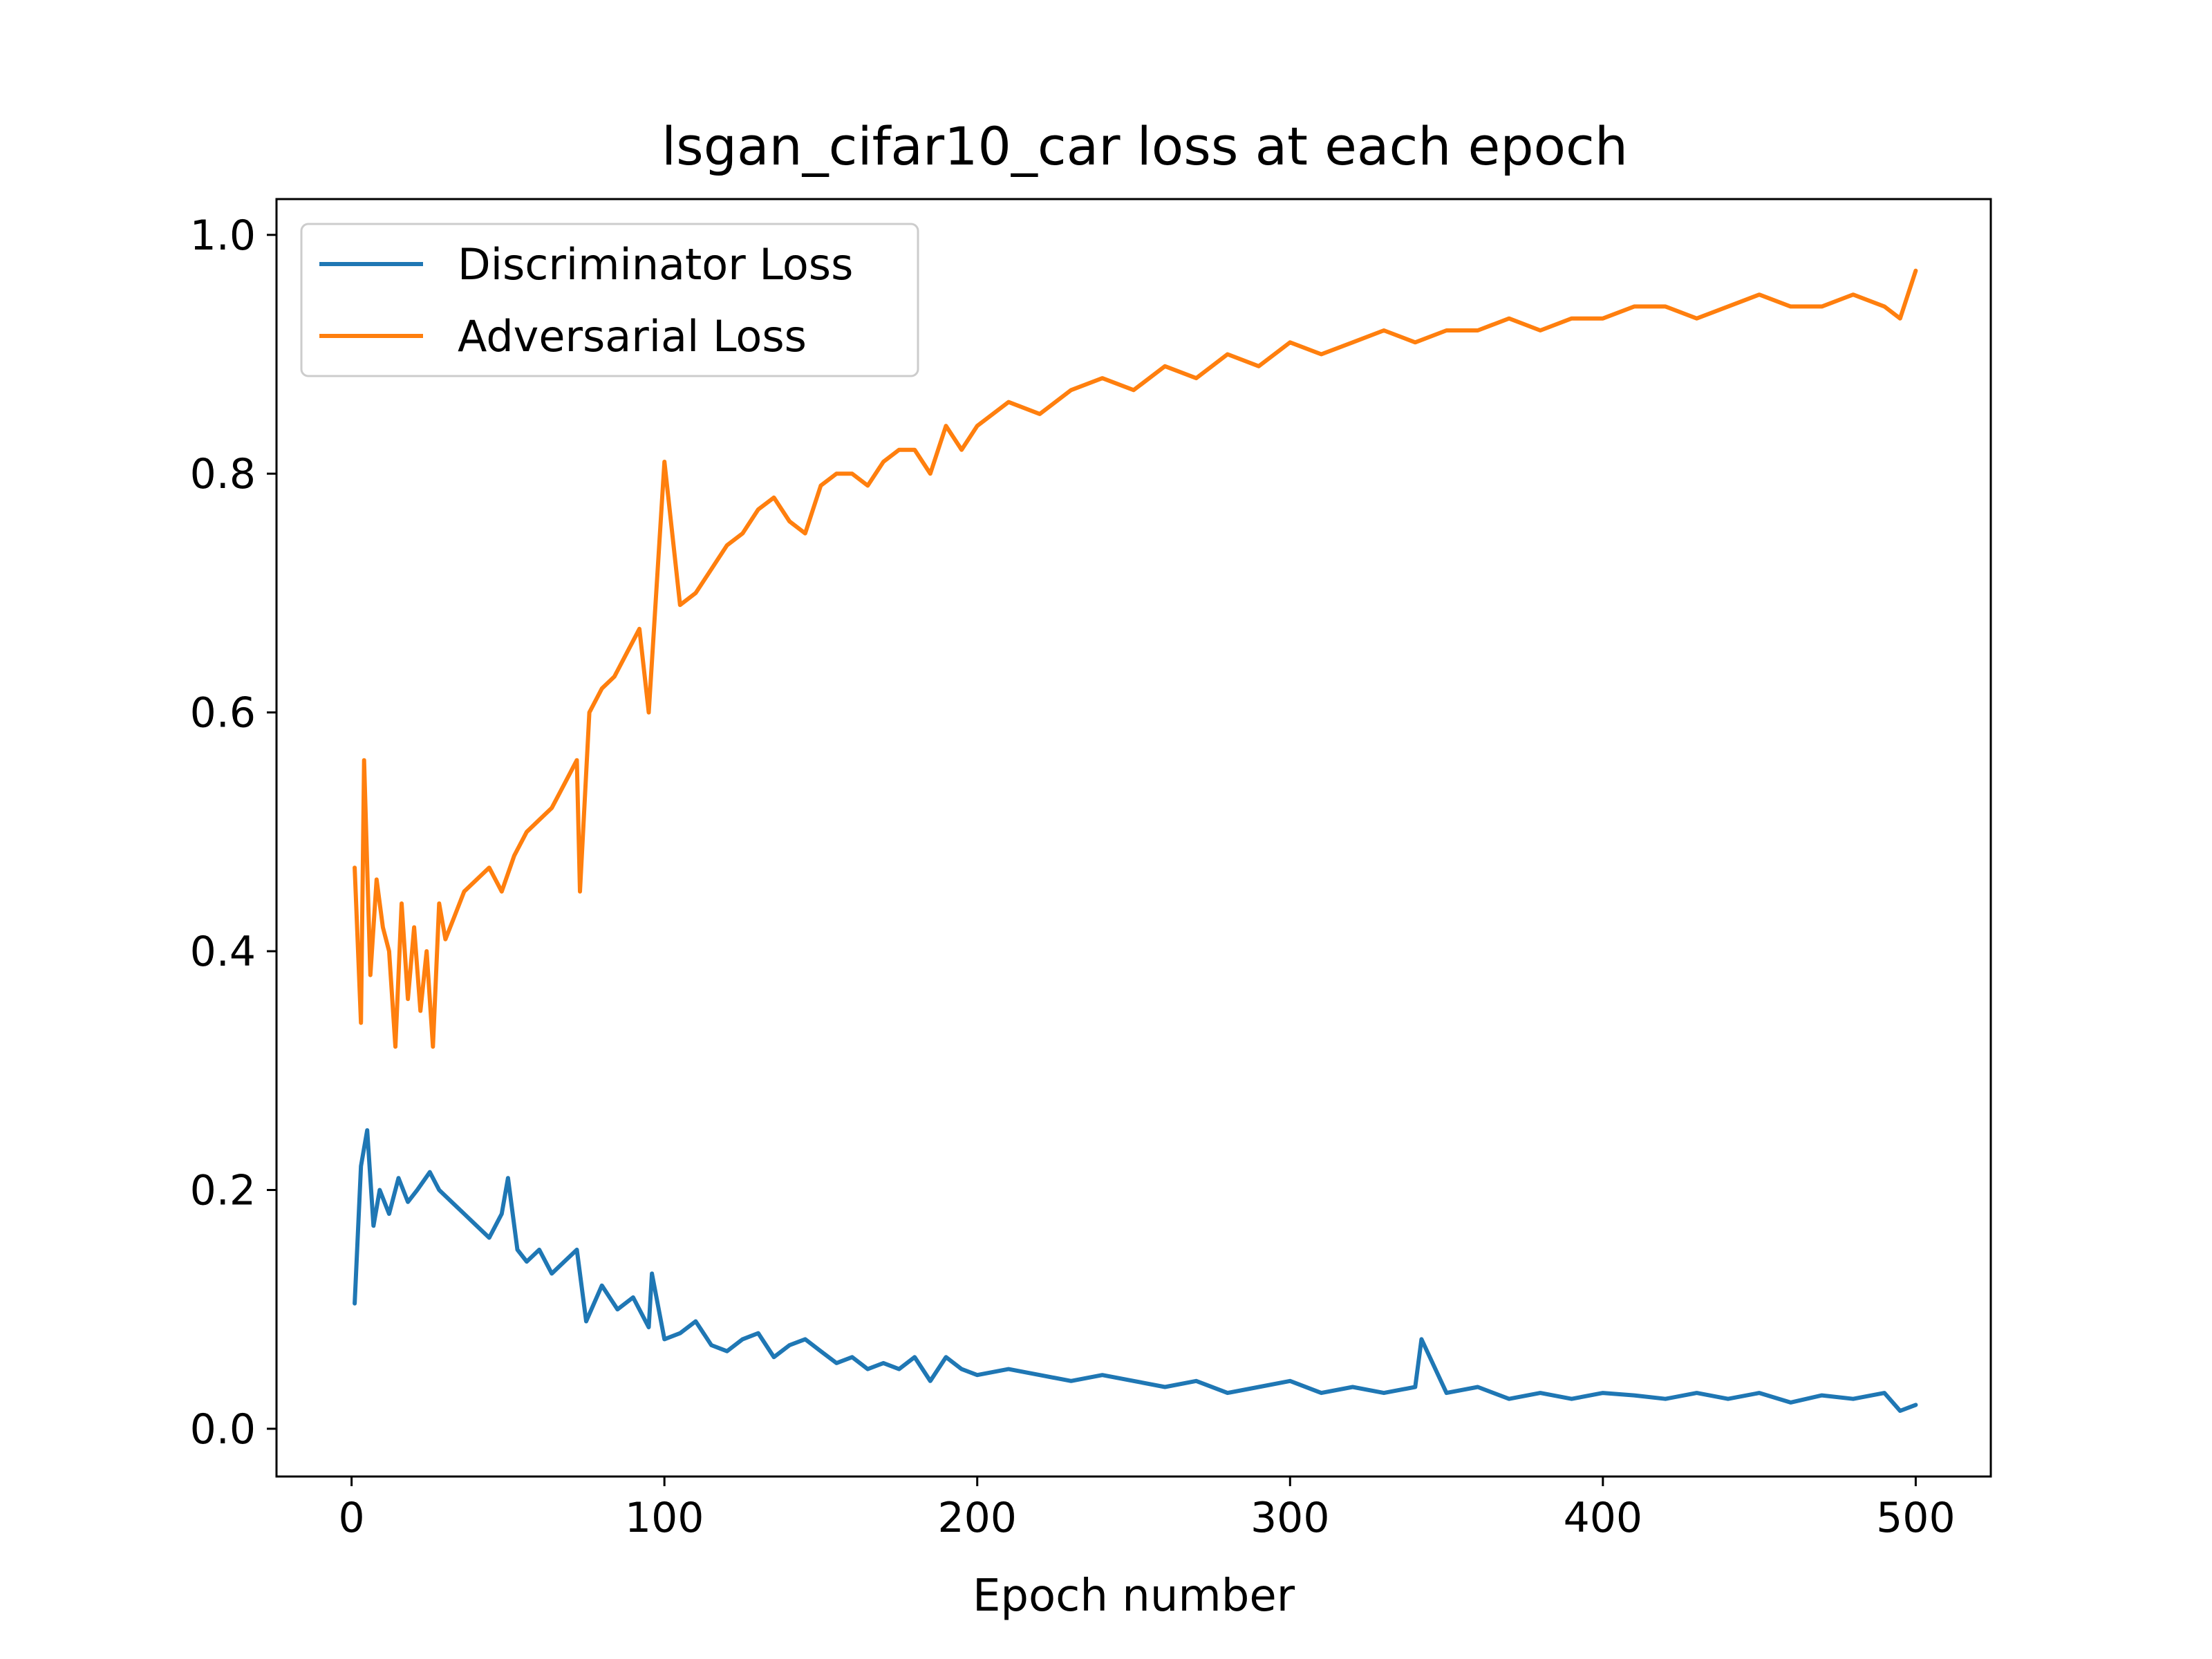 The image size is (2212, 1659). Describe the element at coordinates (233, 833) in the screenshot. I see `y-axis: 0.0 0.2 0.4 0.6 0.8 1.0` at that location.